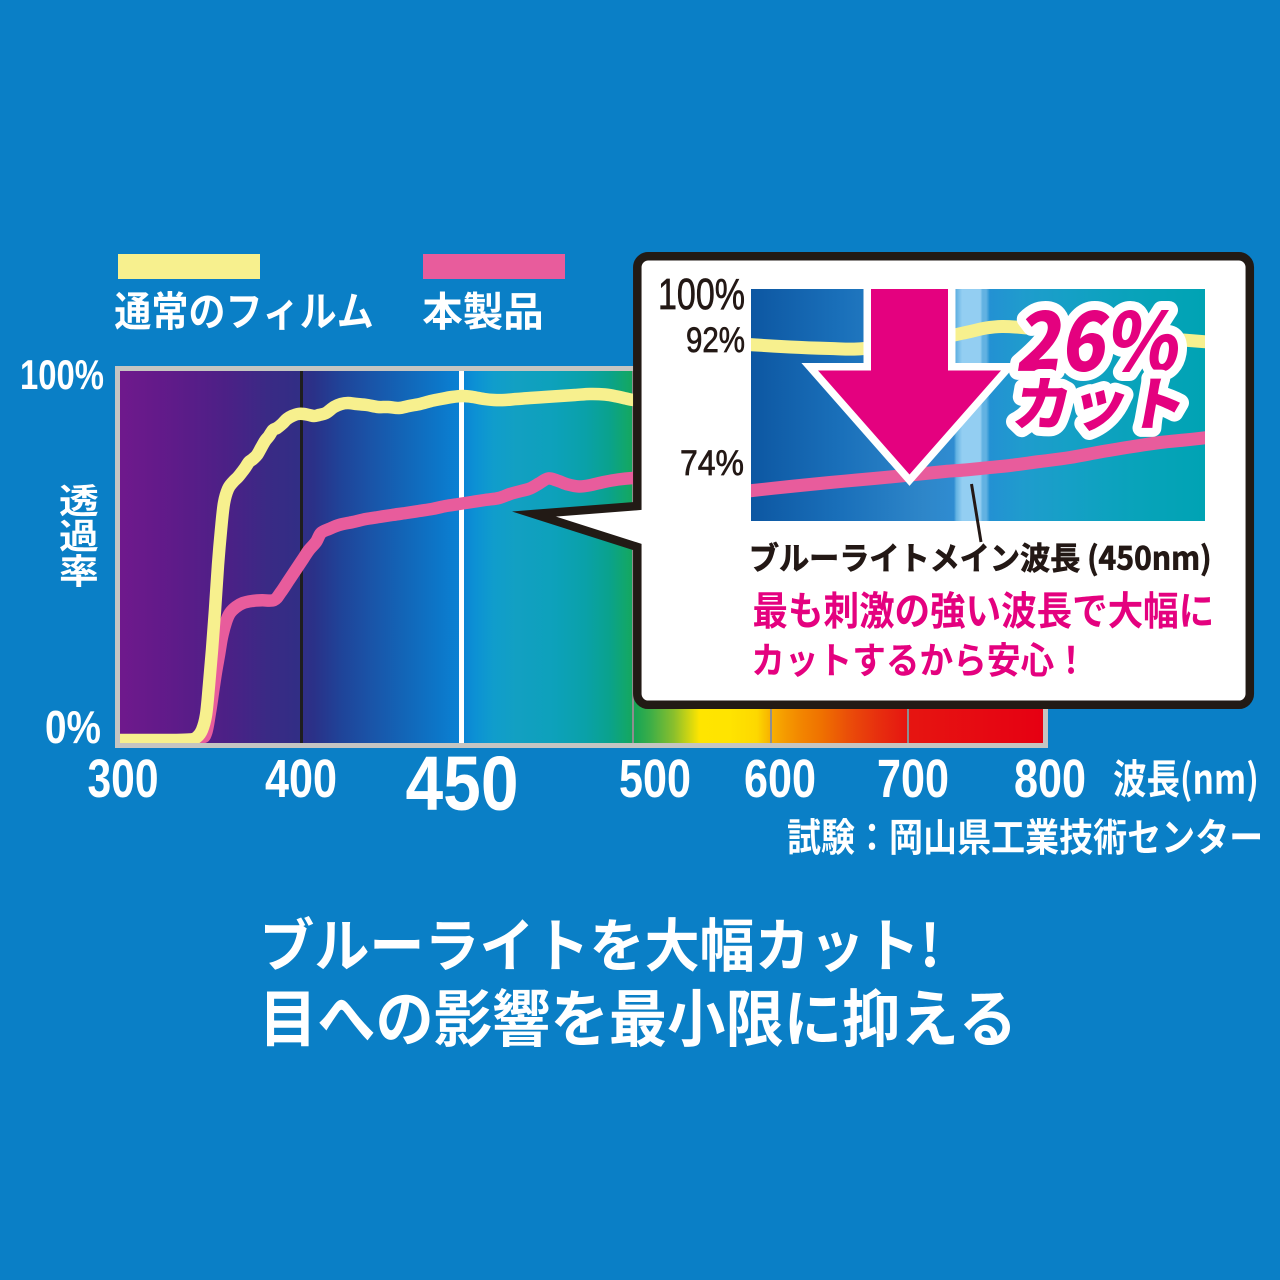 Image resolution: width=1280 pixels, height=1280 pixels. Describe the element at coordinates (780, 779) in the screenshot. I see `svg-text: 600` at that location.